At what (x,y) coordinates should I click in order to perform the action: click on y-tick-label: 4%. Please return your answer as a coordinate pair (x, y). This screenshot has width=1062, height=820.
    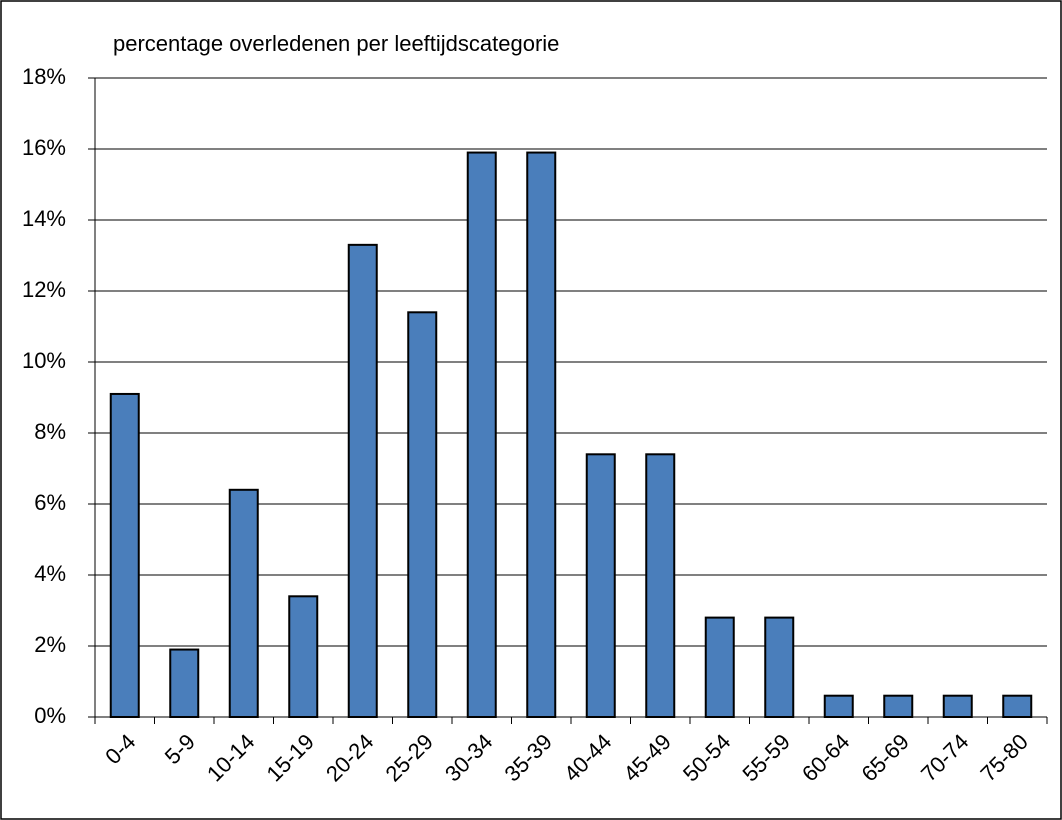
    Looking at the image, I should click on (50, 573).